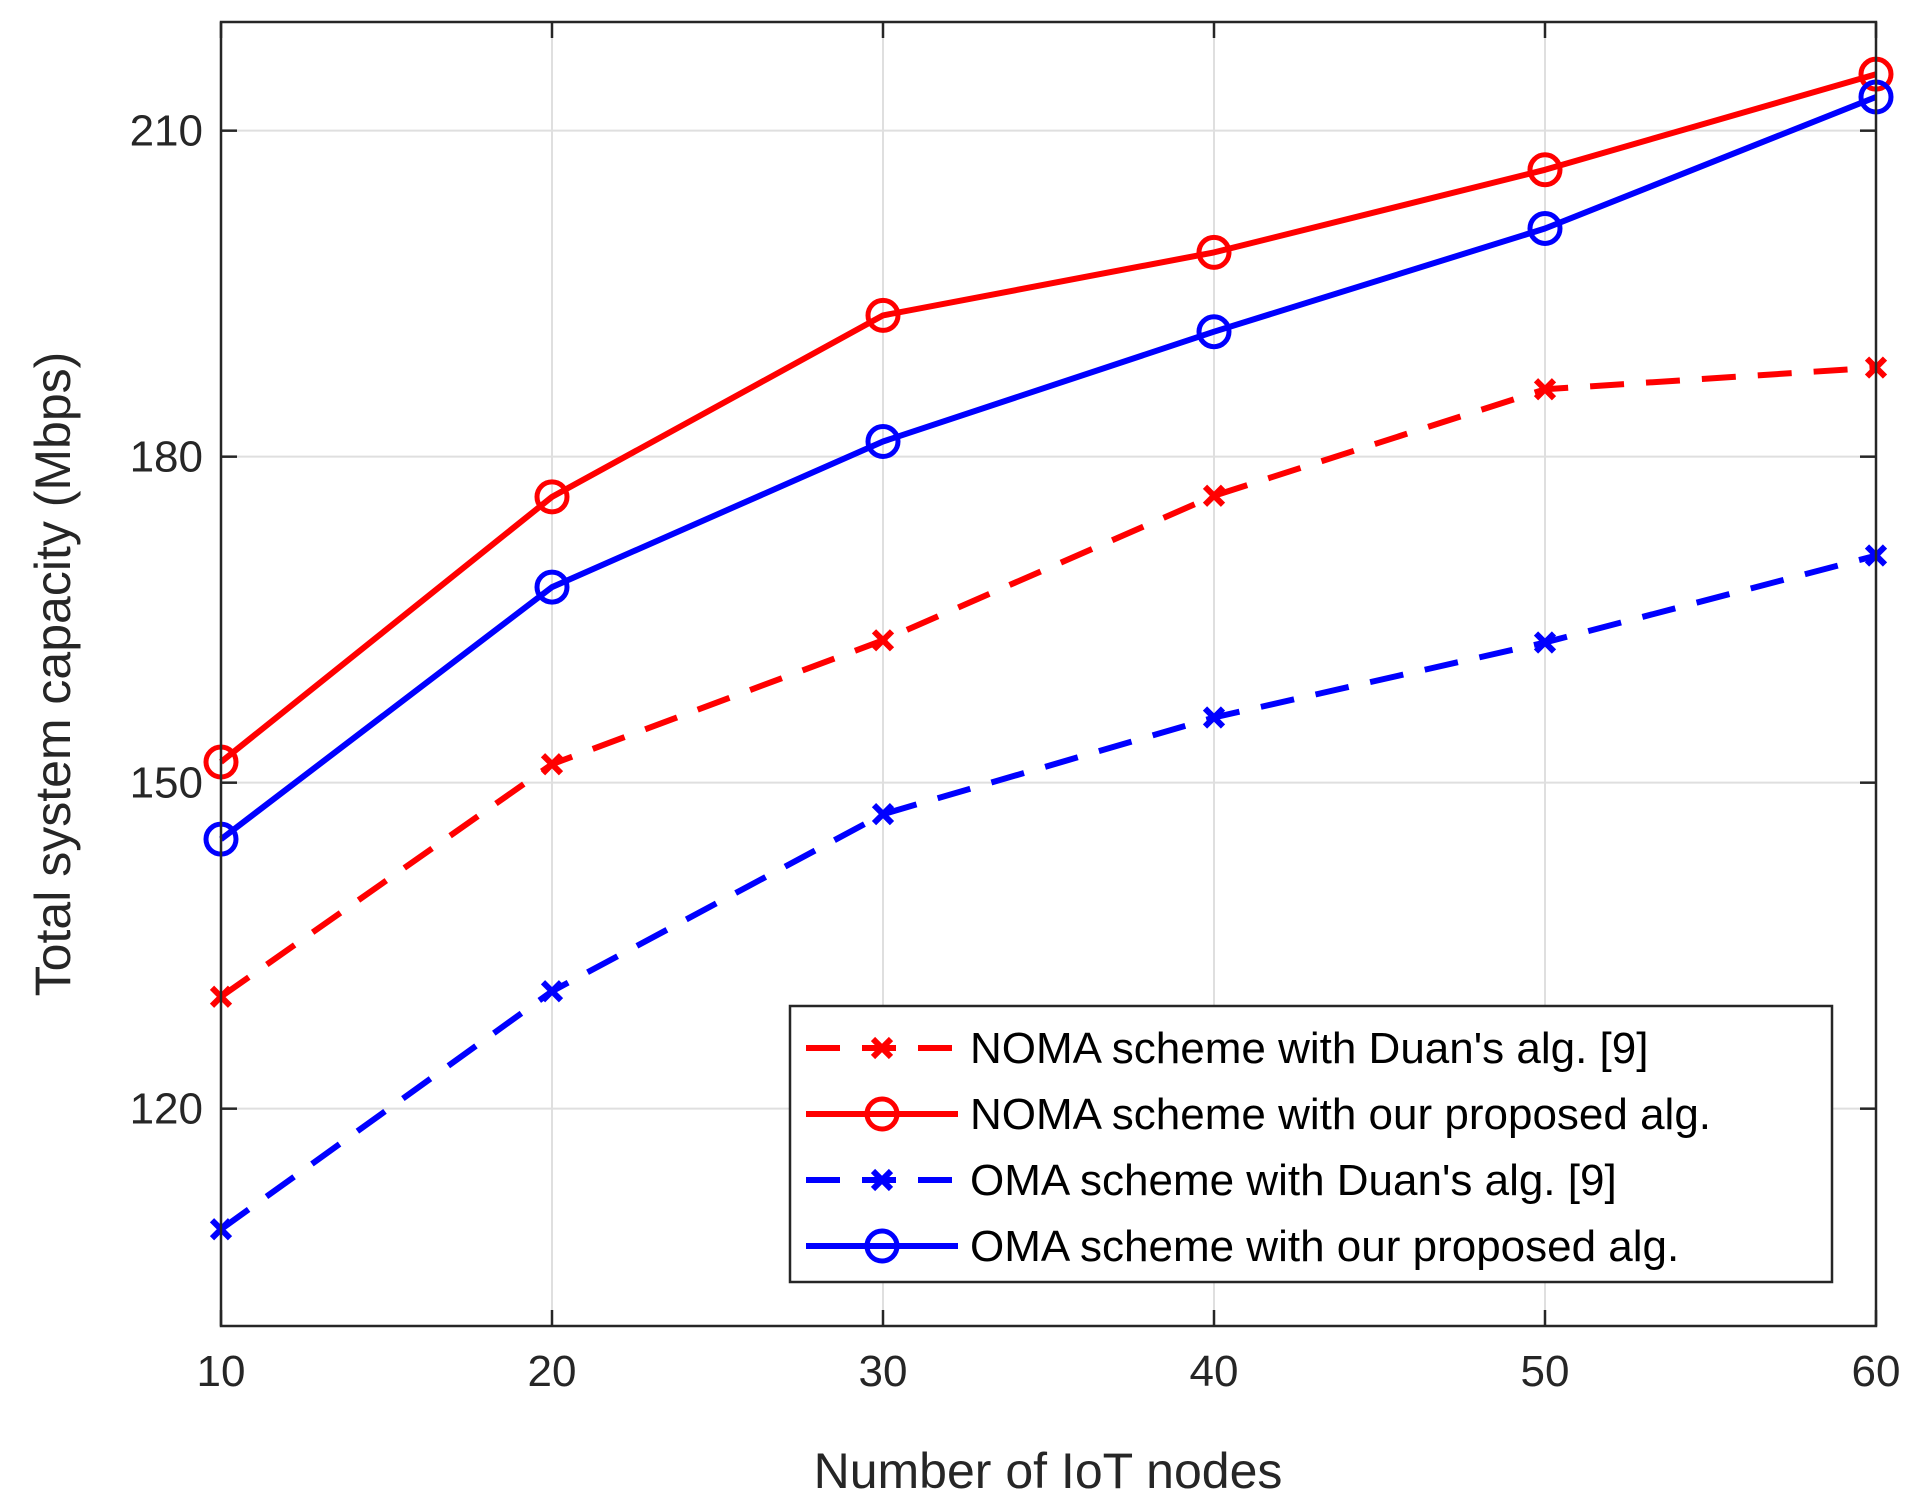  Describe the element at coordinates (166, 783) in the screenshot. I see `y-tick-label: 150` at that location.